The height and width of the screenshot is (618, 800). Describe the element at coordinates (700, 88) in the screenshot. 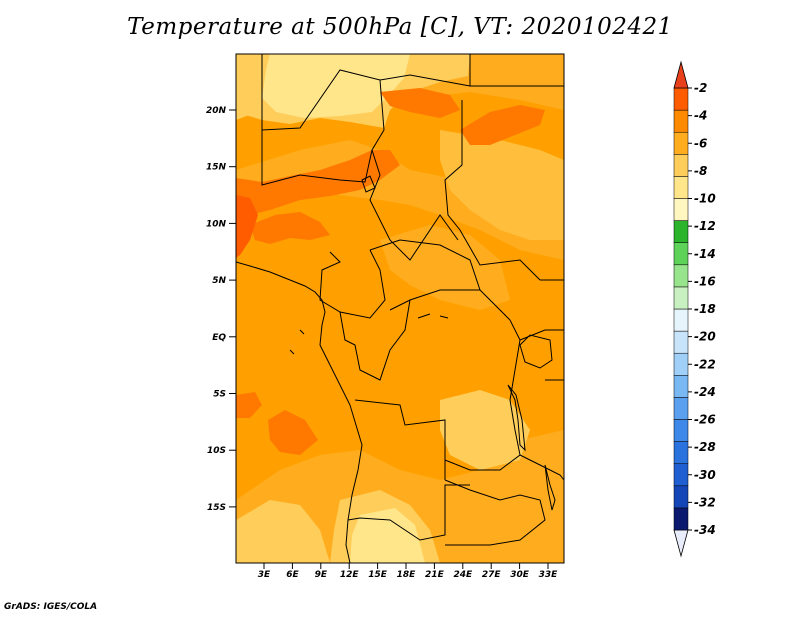

I see `colorbar-label: -2` at that location.